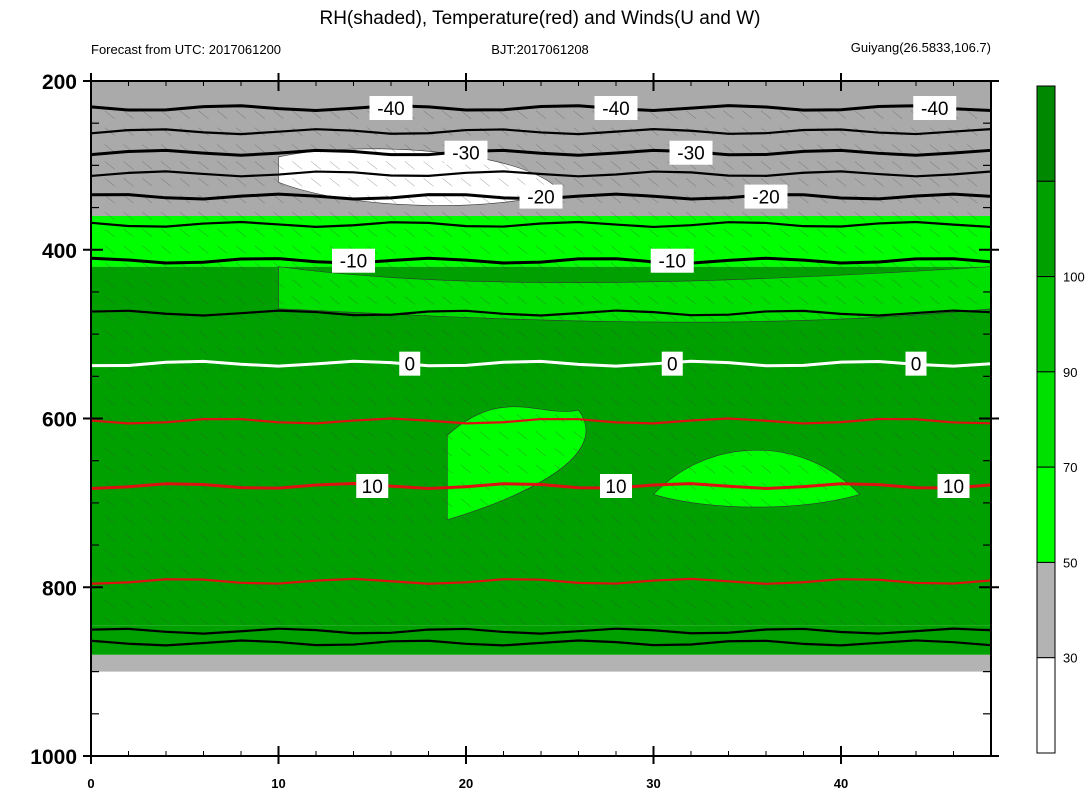  What do you see at coordinates (953, 487) in the screenshot?
I see `contour-label: 10` at bounding box center [953, 487].